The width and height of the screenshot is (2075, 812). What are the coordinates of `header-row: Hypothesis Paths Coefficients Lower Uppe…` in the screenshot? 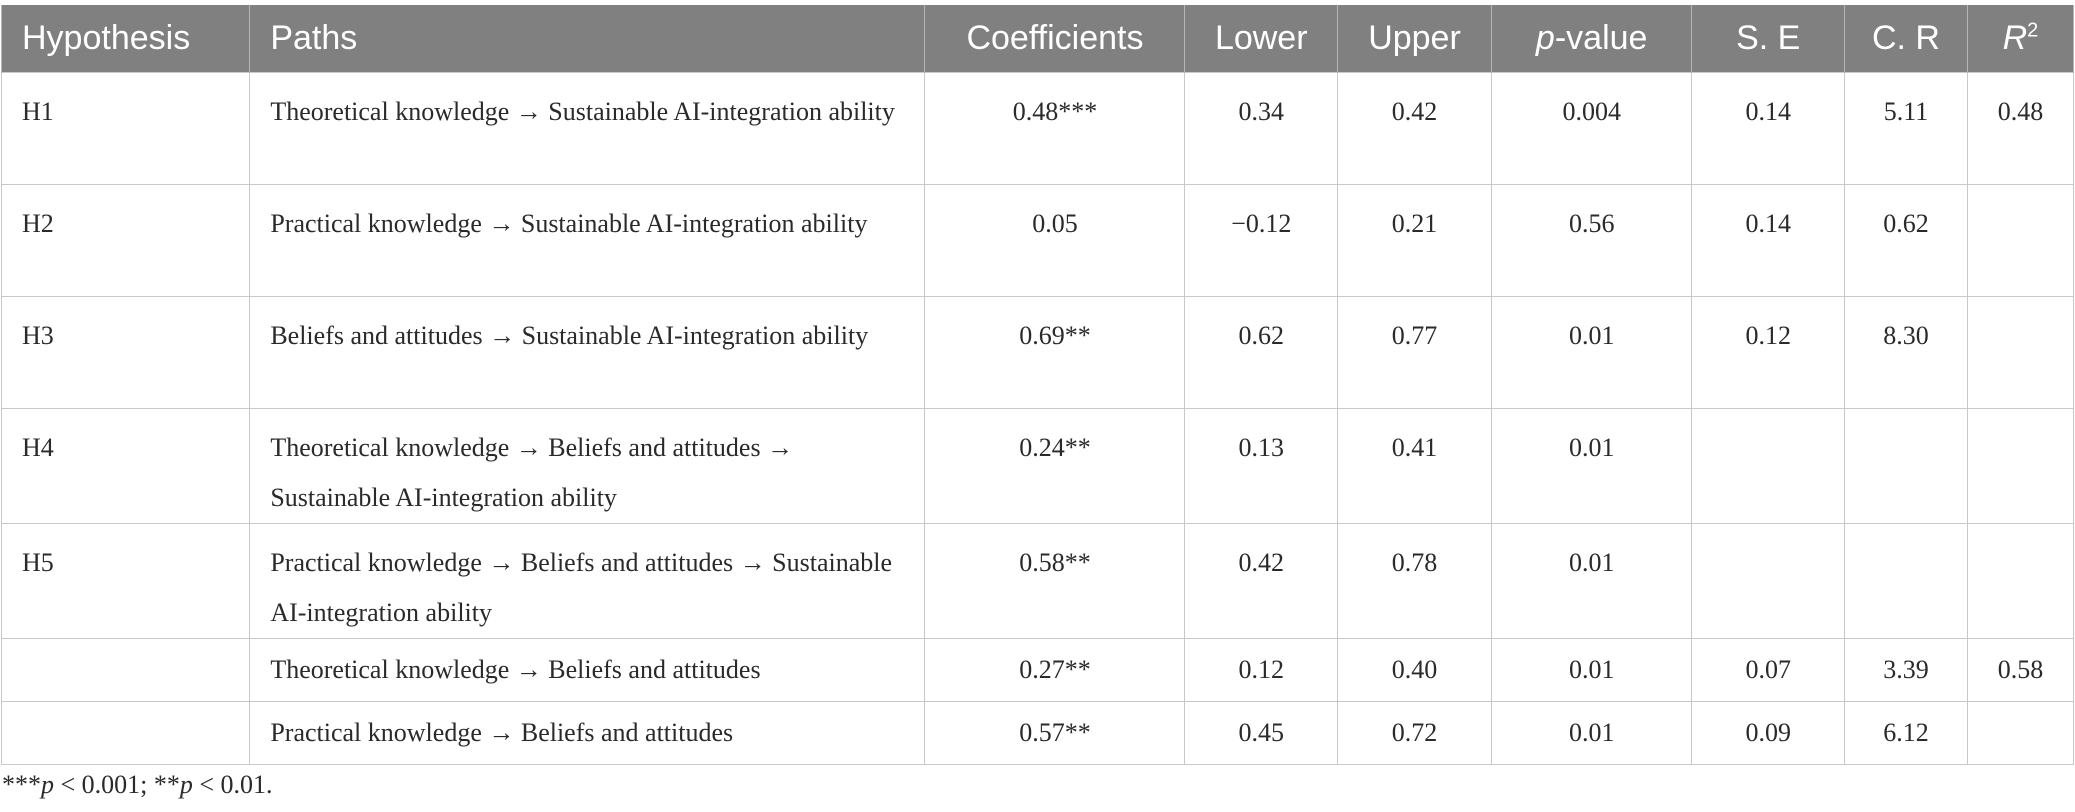 It's located at (1037, 39).